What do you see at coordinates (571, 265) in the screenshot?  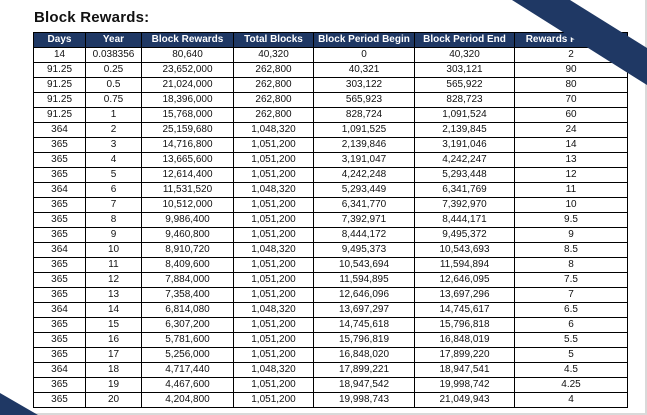 I see `table-cell: 8` at bounding box center [571, 265].